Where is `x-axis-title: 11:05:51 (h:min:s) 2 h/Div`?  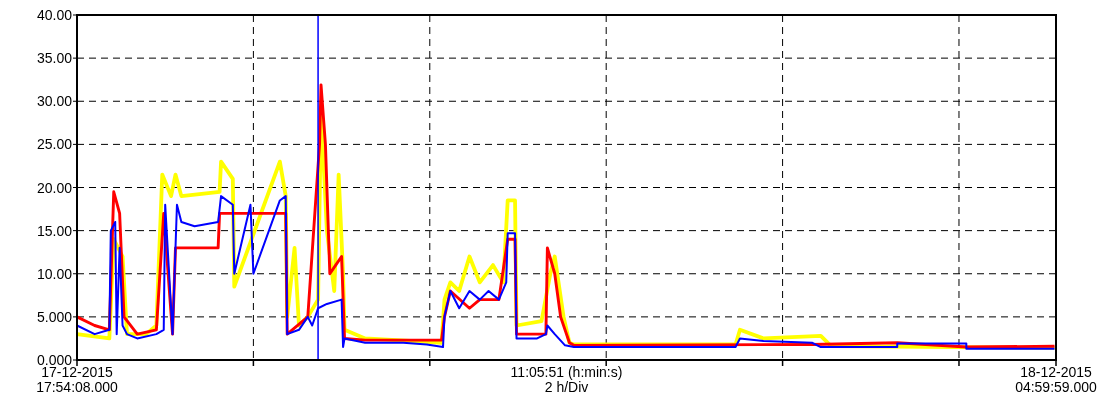 x-axis-title: 11:05:51 (h:min:s) 2 h/Div is located at coordinates (566, 380).